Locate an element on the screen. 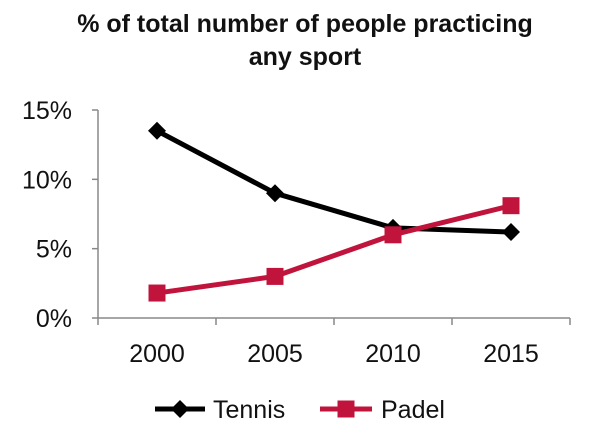  y-tick-label: 5% is located at coordinates (54, 250).